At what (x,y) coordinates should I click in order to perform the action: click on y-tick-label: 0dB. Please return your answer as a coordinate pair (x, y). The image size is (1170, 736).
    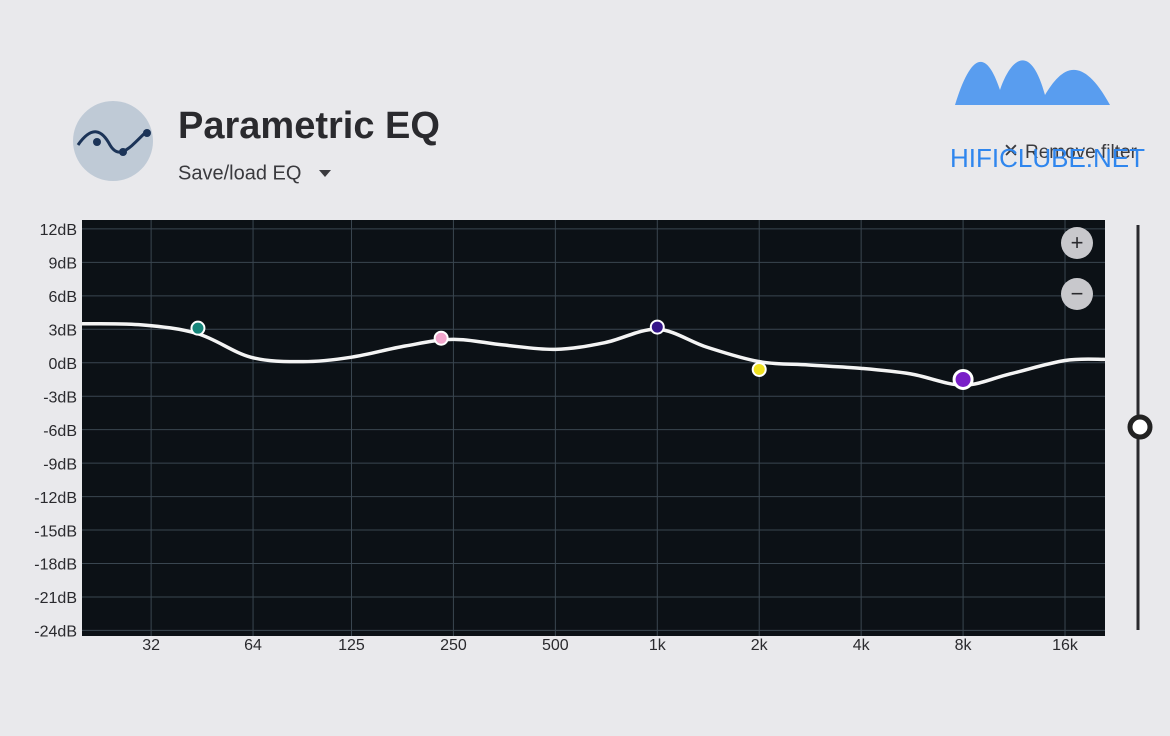
    Looking at the image, I should click on (63, 364).